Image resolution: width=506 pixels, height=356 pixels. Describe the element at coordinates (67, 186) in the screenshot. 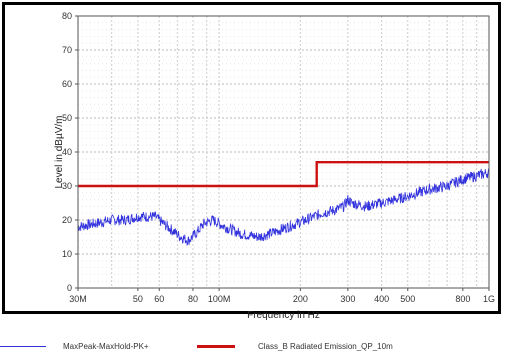

I see `y-tick-label: 30` at that location.